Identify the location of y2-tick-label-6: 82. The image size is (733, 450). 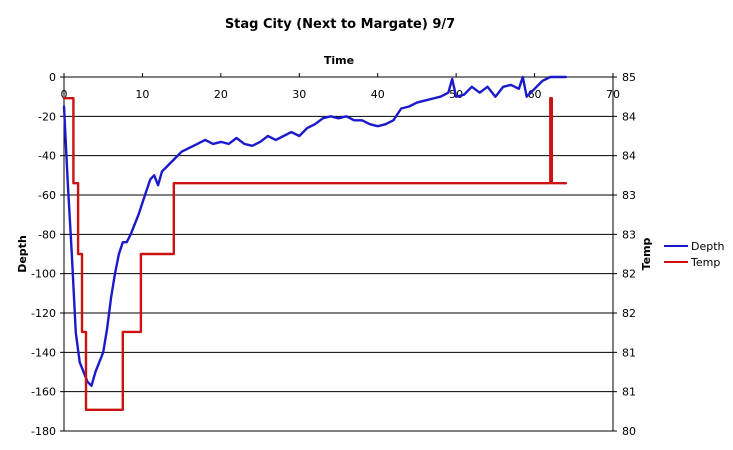
(629, 313).